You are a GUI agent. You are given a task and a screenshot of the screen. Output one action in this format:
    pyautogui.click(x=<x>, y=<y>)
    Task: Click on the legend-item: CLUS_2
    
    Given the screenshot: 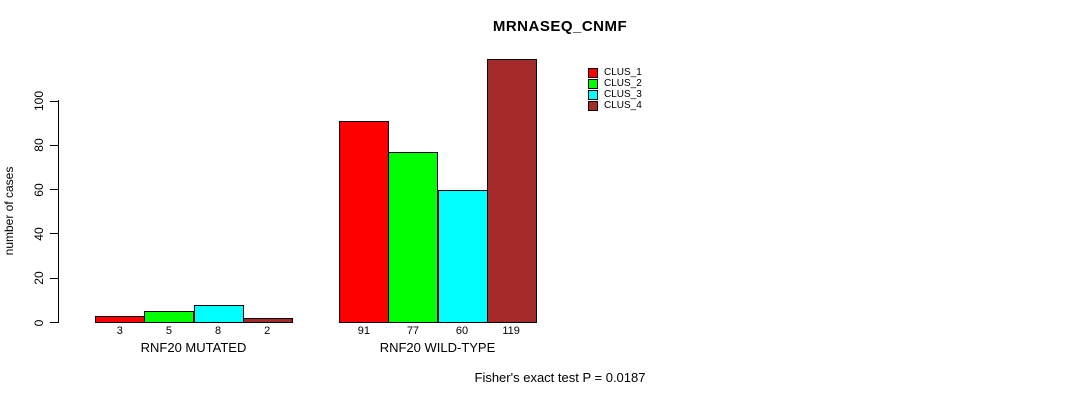 What is the action you would take?
    pyautogui.click(x=615, y=83)
    